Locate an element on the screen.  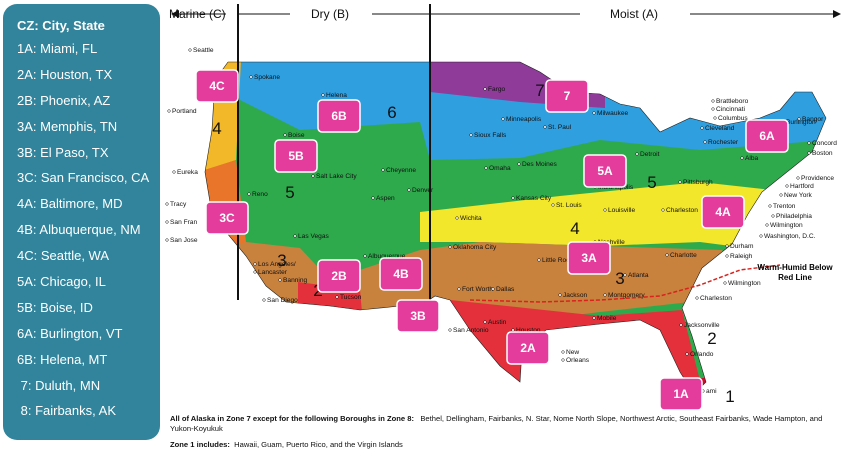
city-label: St. Louis is located at coordinates (569, 205).